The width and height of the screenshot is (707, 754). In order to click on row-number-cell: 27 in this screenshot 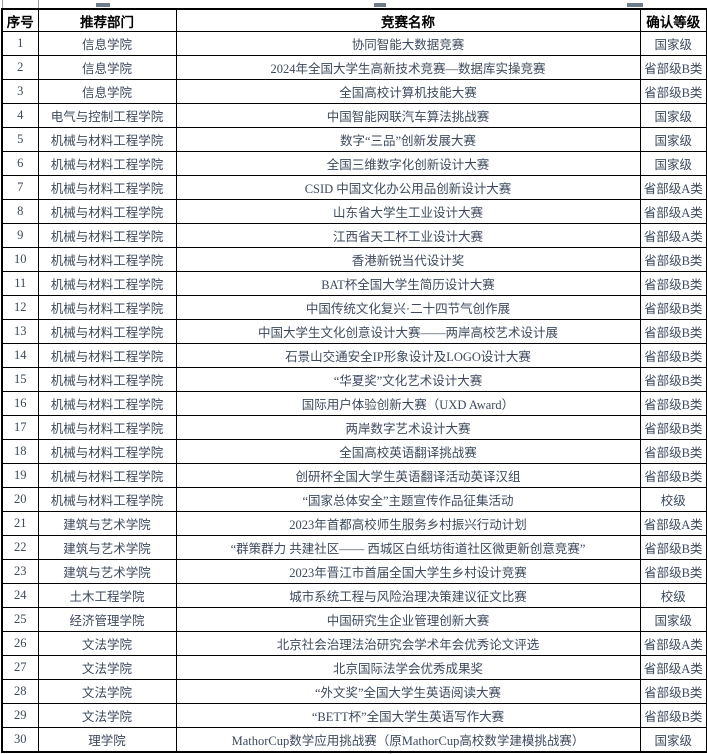, I will do `click(20, 667)`.